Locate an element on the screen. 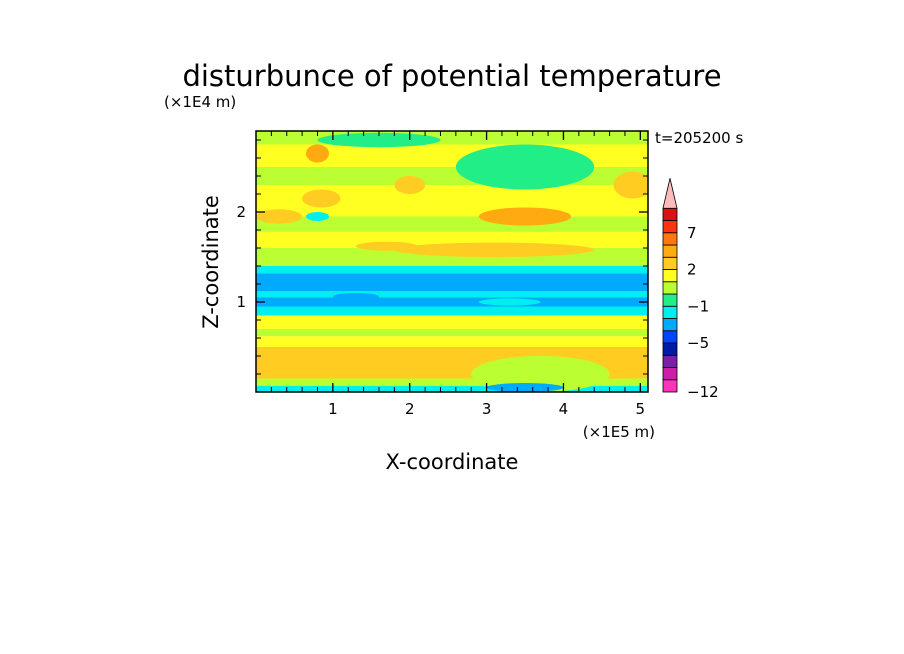  colorbar: −12−5−127 is located at coordinates (690, 289).